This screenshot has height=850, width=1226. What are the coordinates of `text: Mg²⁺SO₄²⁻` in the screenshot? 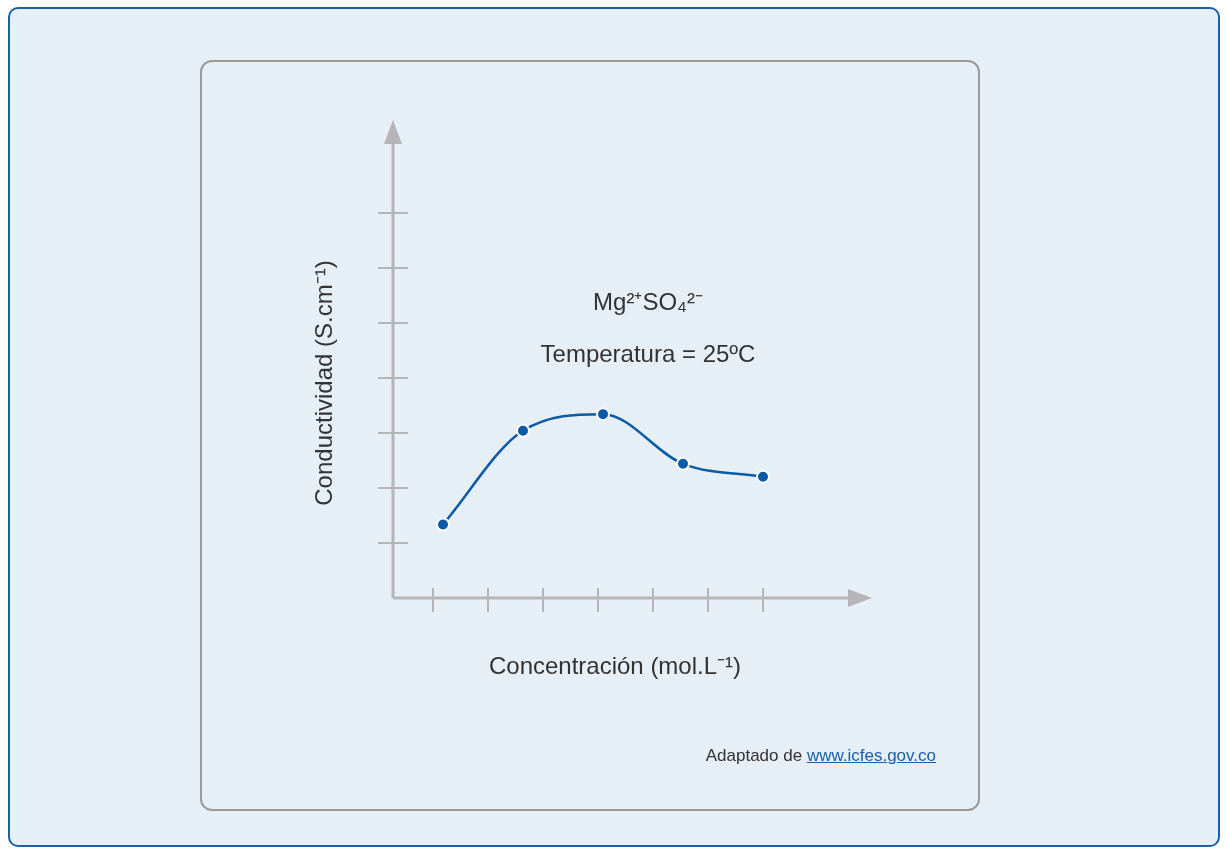 It's located at (648, 302).